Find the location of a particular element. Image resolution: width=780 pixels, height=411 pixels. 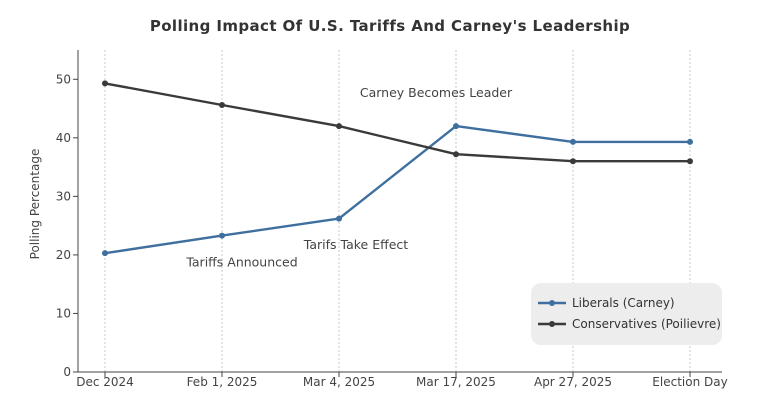

annotation-tarifs-take-effect: Tarifs Take Effect is located at coordinates (355, 244).